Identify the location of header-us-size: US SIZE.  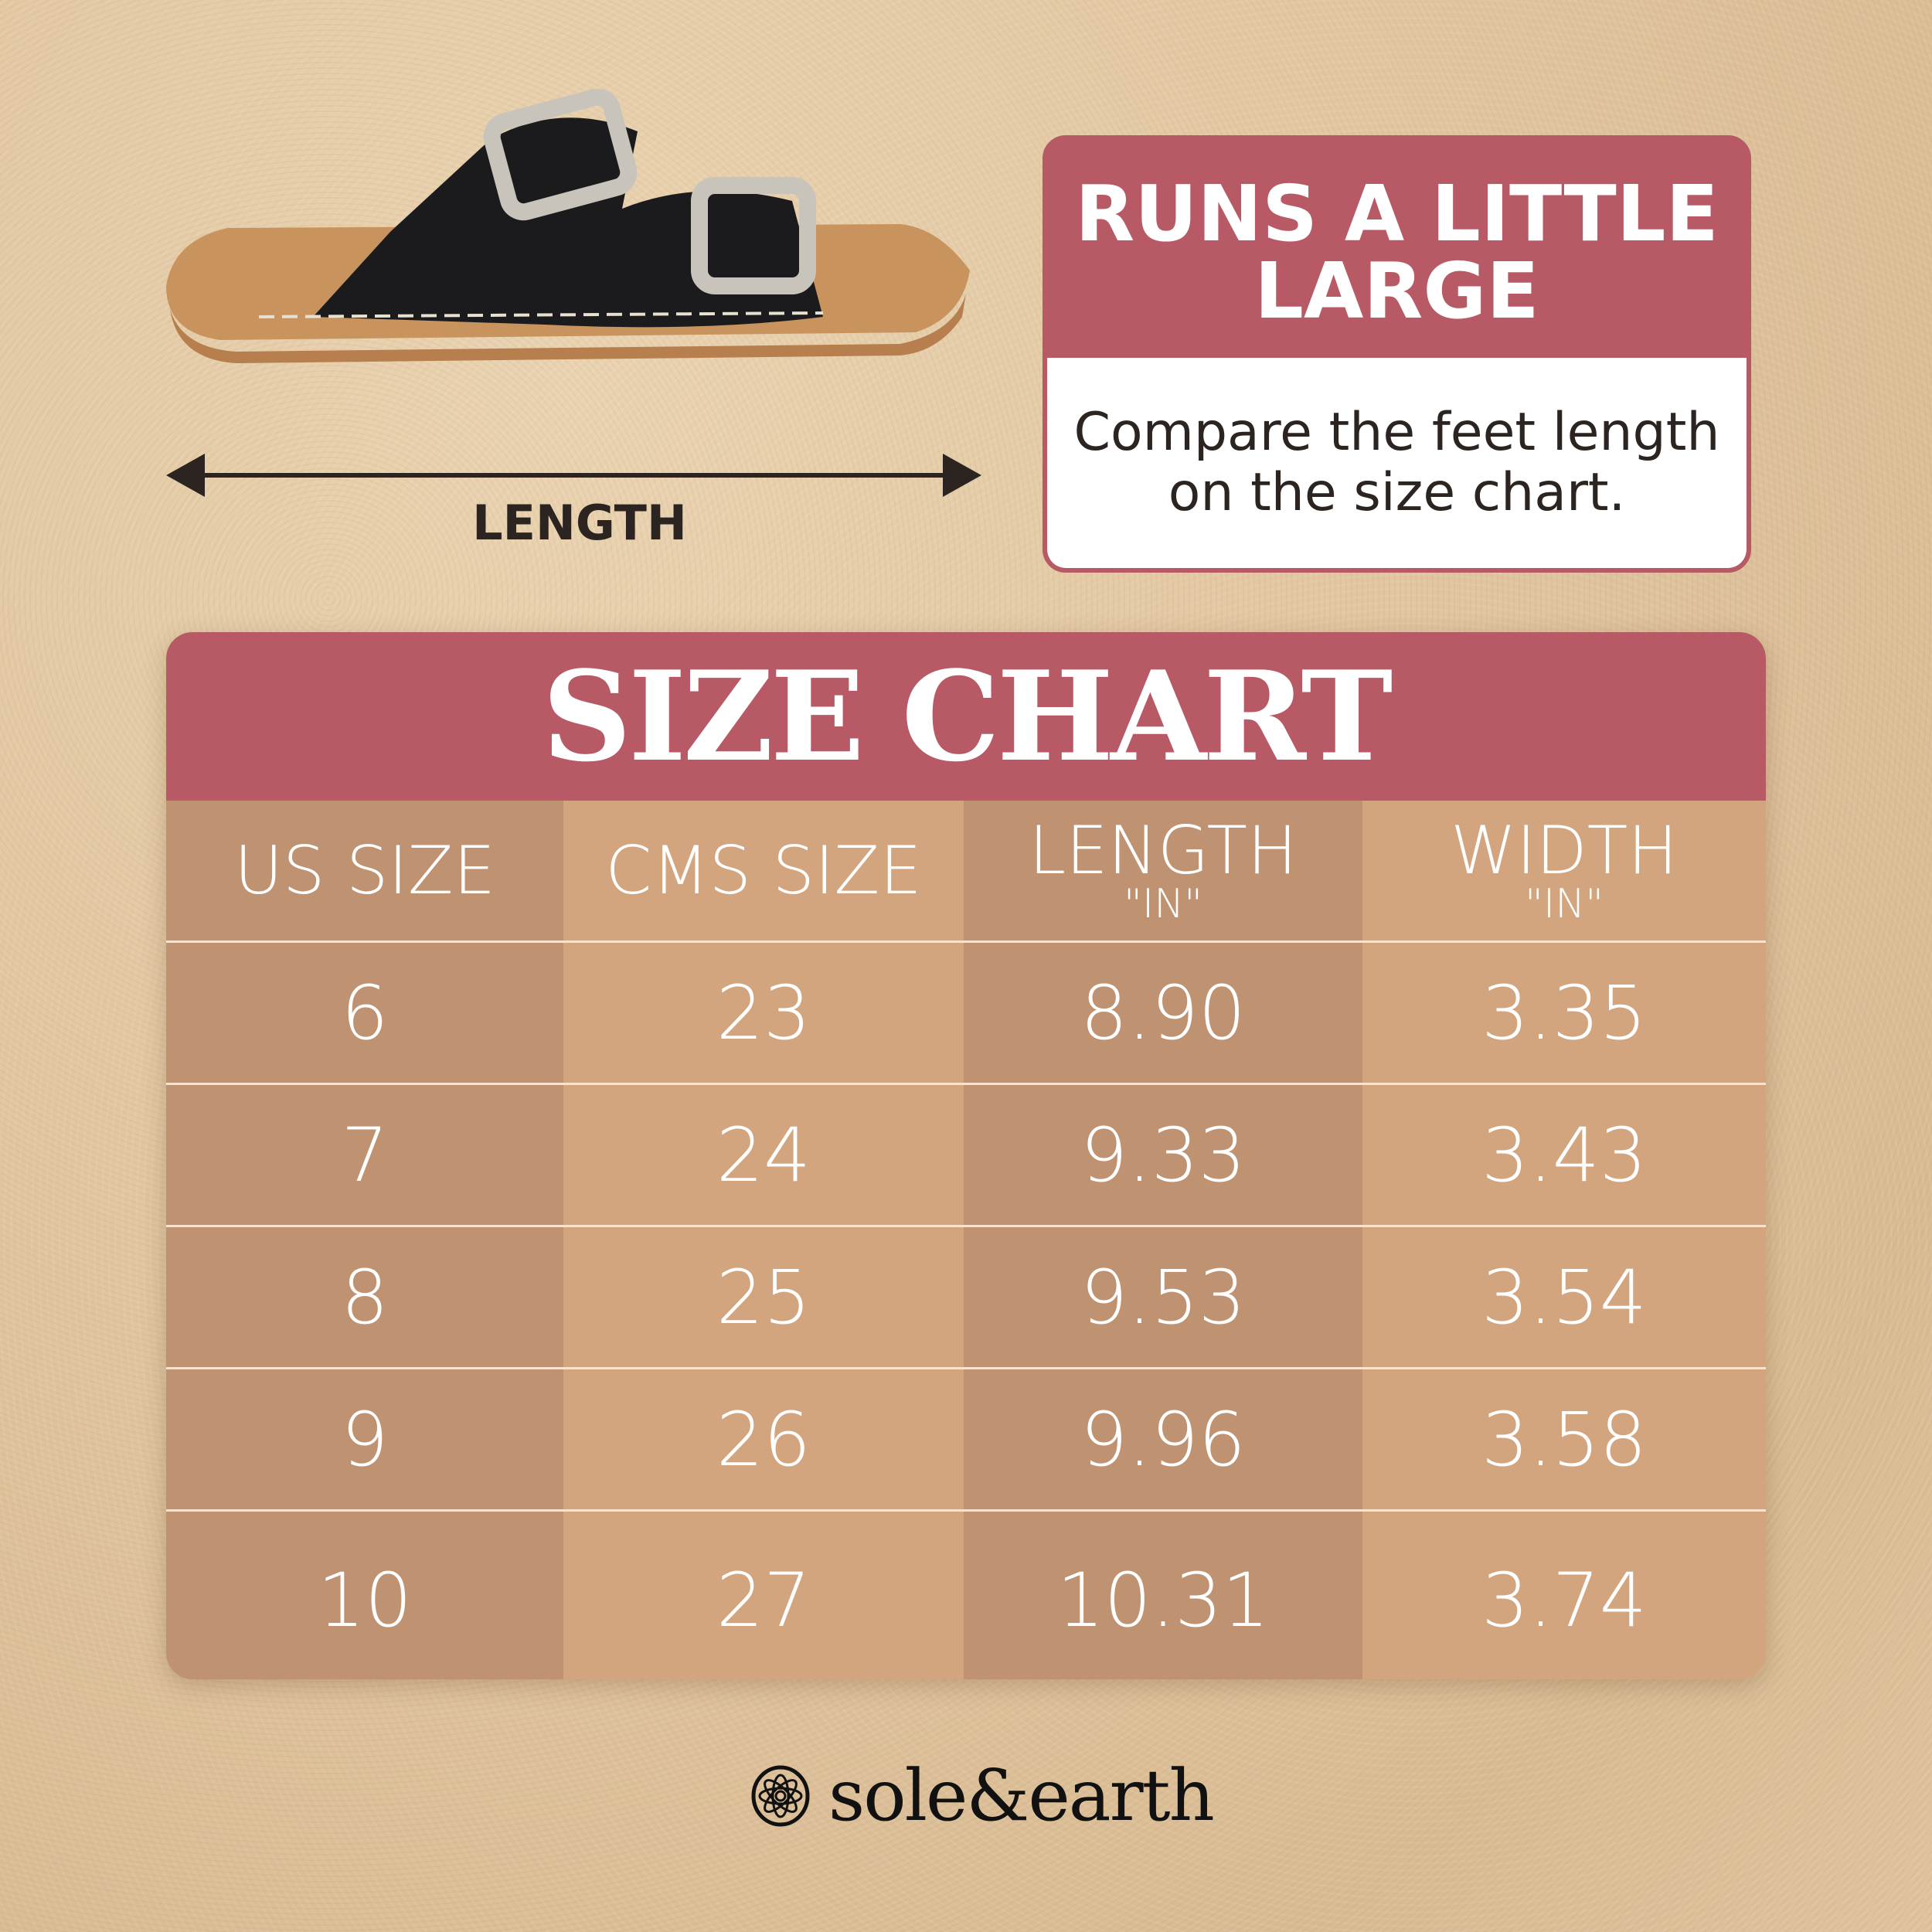
(365, 871).